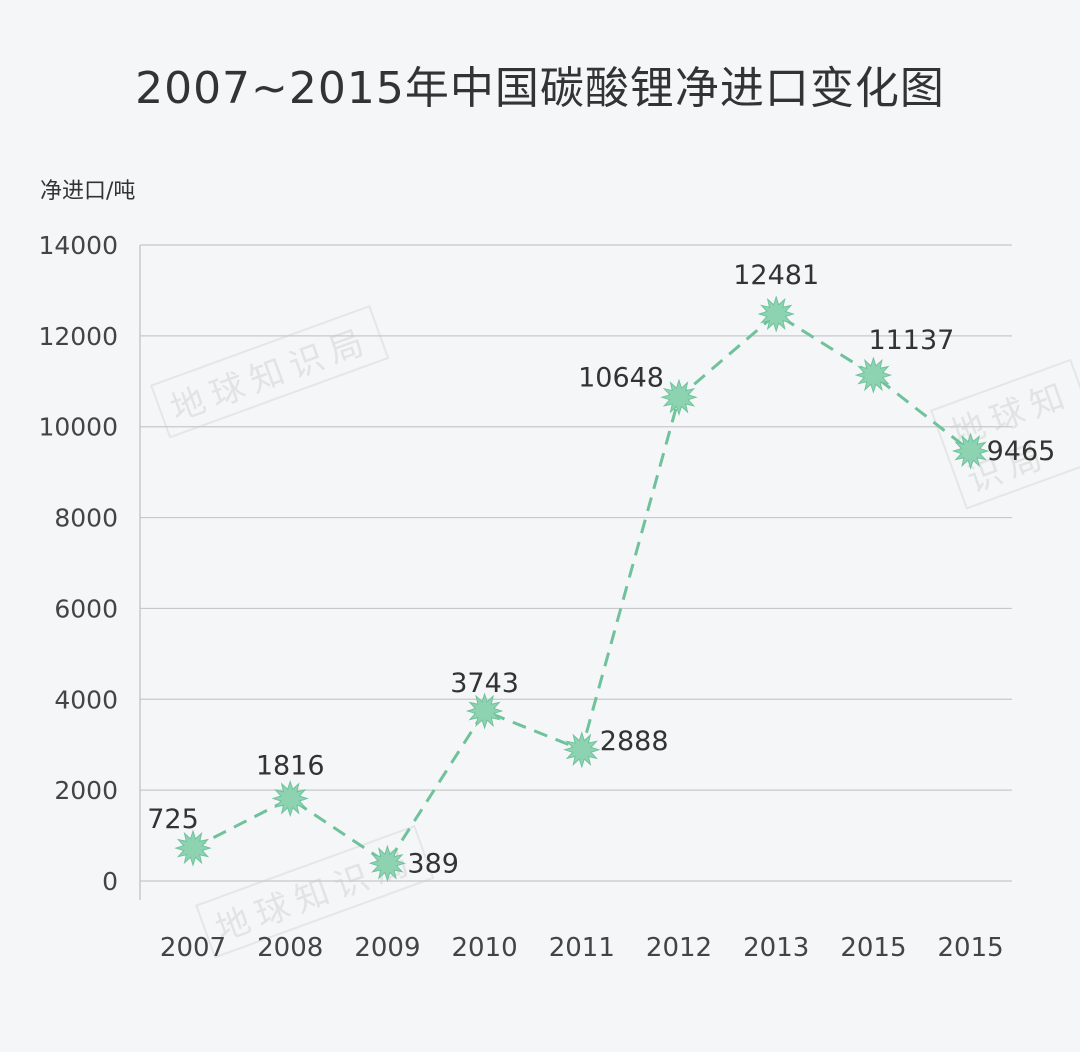 This screenshot has height=1052, width=1080. I want to click on data-label: 1816, so click(290, 766).